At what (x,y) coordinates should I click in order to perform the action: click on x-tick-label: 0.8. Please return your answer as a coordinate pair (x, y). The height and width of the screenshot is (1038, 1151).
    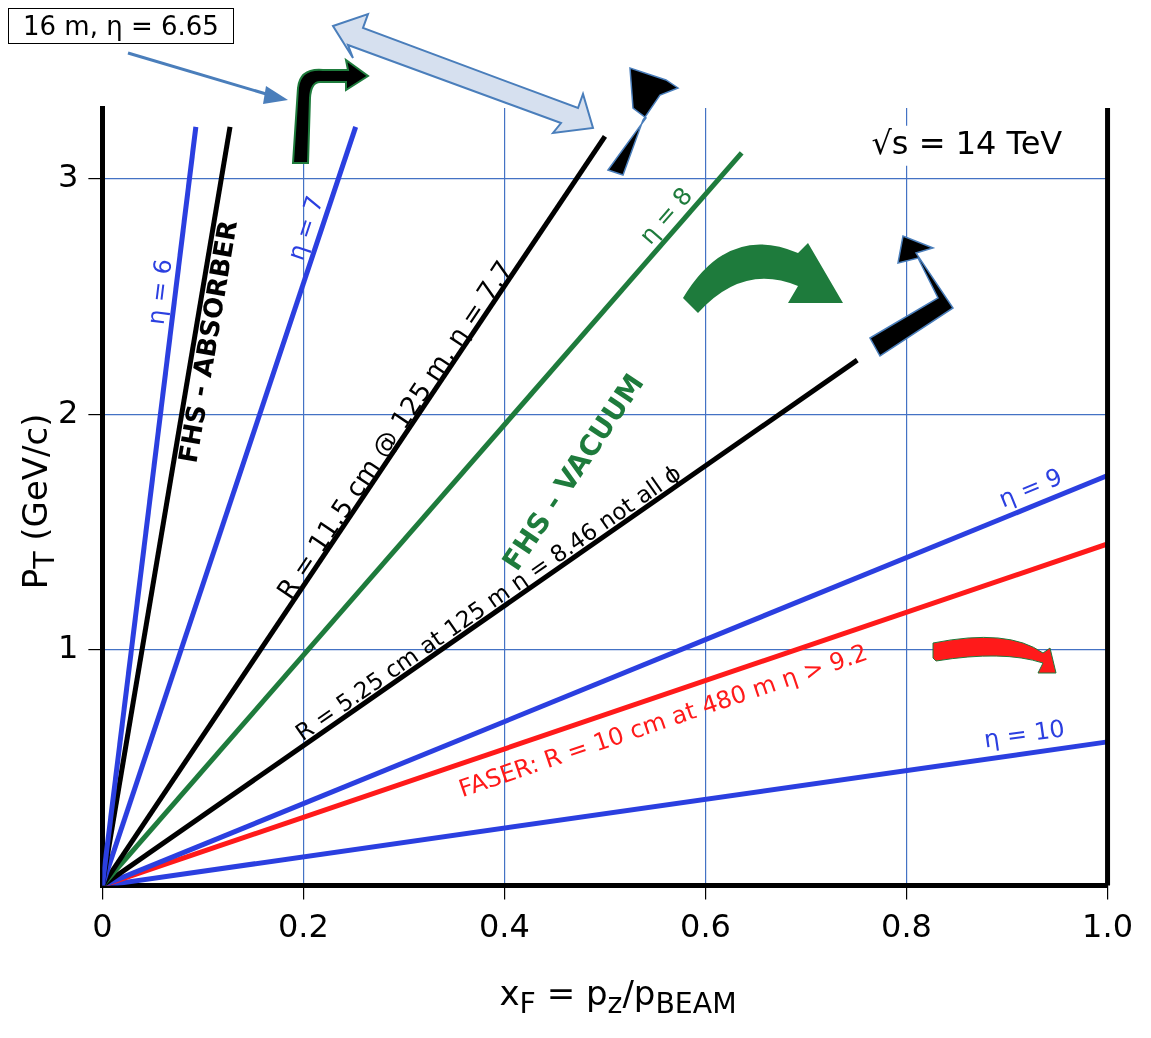
    Looking at the image, I should click on (906, 926).